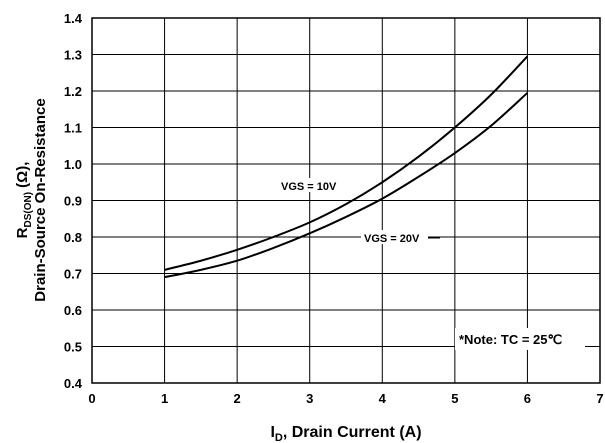  Describe the element at coordinates (73, 383) in the screenshot. I see `y-tick-label: 0.4` at that location.